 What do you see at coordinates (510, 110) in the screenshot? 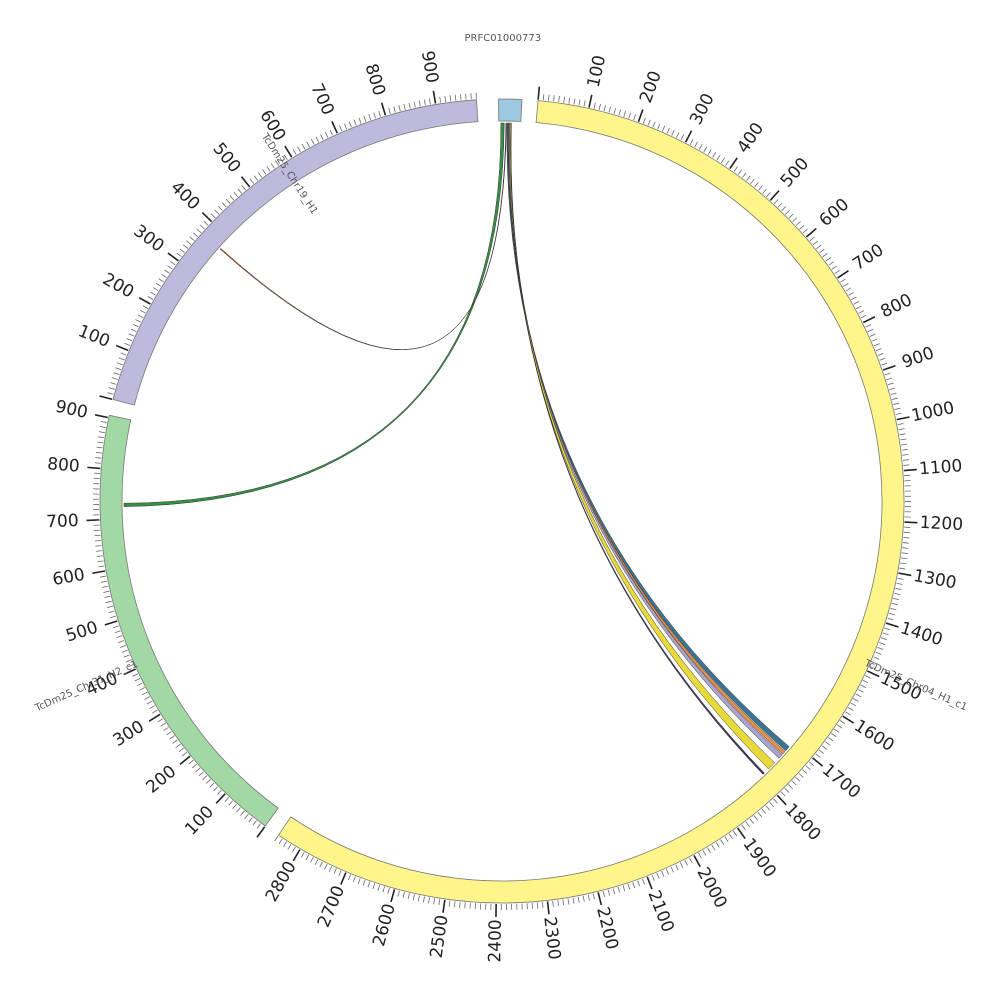
I see `chromosome-PRFC01000773` at bounding box center [510, 110].